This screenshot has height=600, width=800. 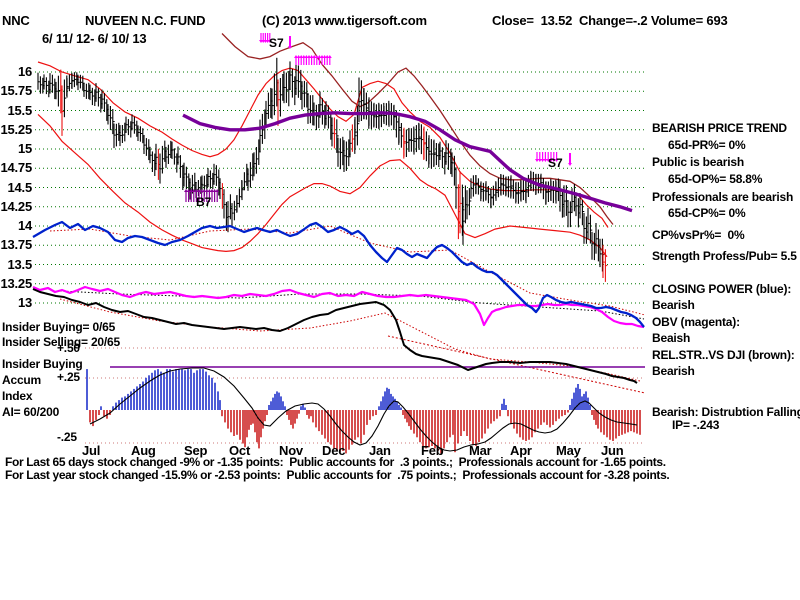 I want to click on month-label-mar: Mar, so click(x=480, y=450).